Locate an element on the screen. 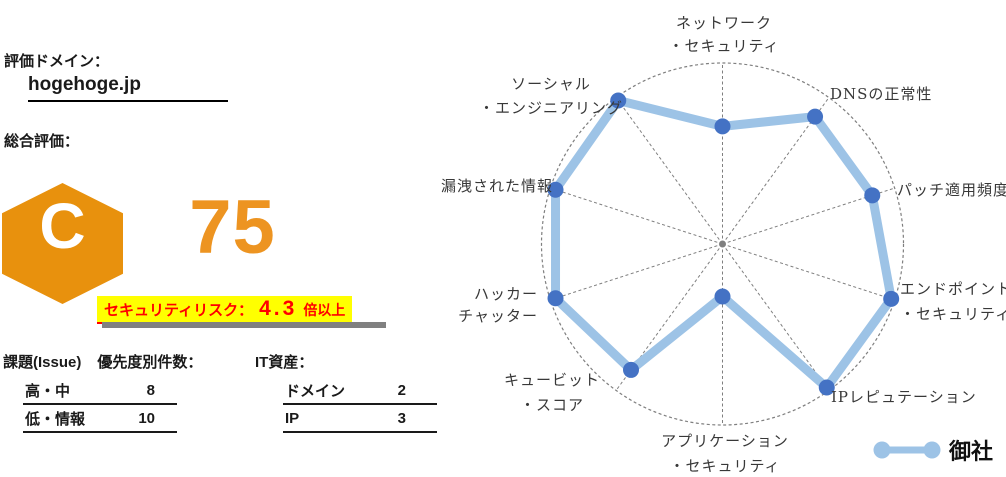 Image resolution: width=1006 pixels, height=477 pixels. series-marker-icon is located at coordinates (907, 450).